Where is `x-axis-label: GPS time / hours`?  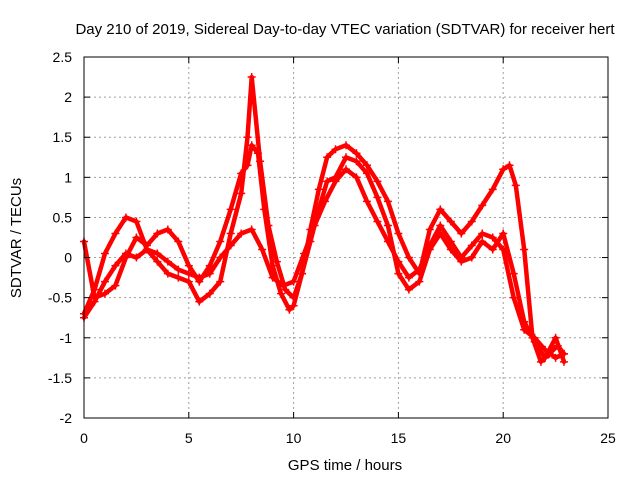 x-axis-label: GPS time / hours is located at coordinates (345, 465).